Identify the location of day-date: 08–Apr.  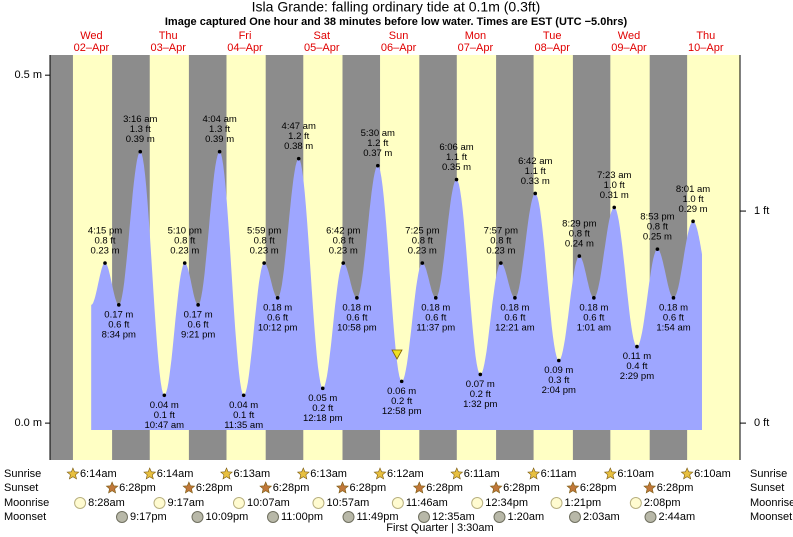
(552, 48).